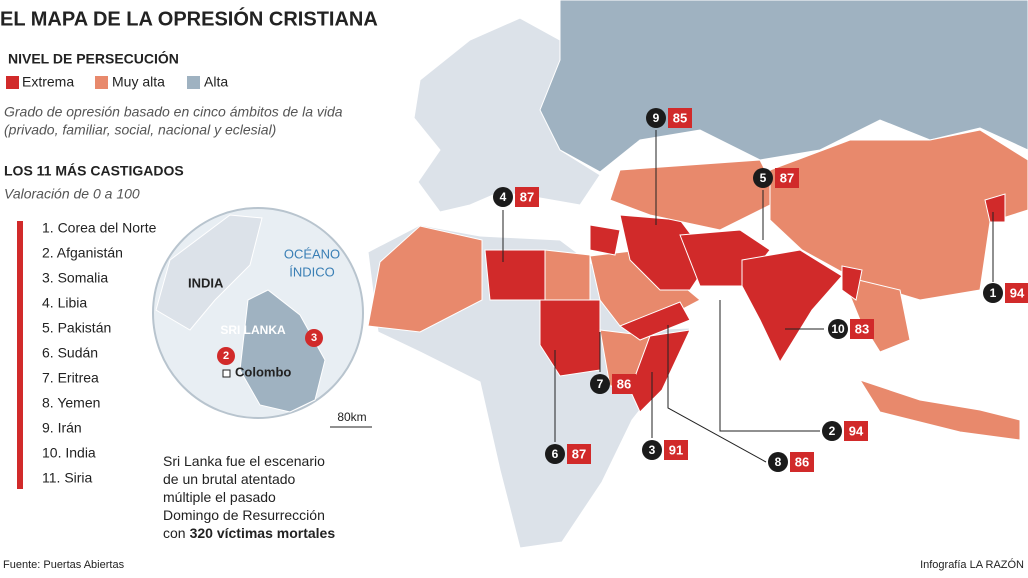 The height and width of the screenshot is (578, 1028). What do you see at coordinates (189, 18) in the screenshot?
I see `title: EL MAPA DE LA OPRESIÓN CRISTIANA` at bounding box center [189, 18].